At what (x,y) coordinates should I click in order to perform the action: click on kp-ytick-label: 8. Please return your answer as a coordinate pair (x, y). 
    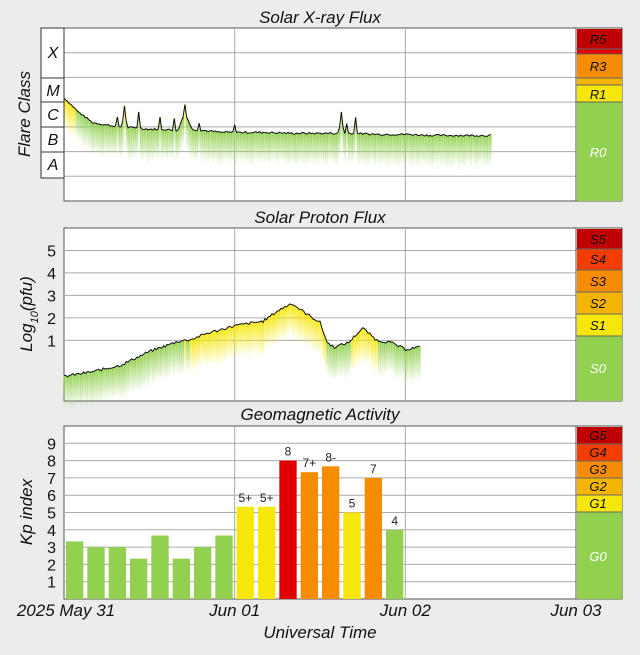
    Looking at the image, I should click on (51, 462).